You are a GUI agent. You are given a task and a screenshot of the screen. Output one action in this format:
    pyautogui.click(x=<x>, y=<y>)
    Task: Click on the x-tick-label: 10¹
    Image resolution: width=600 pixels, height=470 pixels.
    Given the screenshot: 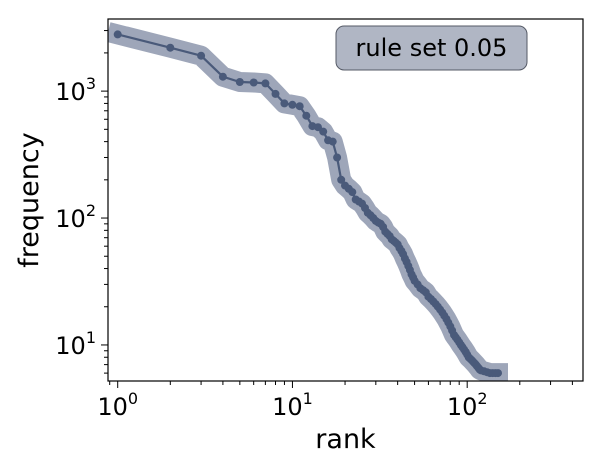 What is the action you would take?
    pyautogui.click(x=292, y=405)
    